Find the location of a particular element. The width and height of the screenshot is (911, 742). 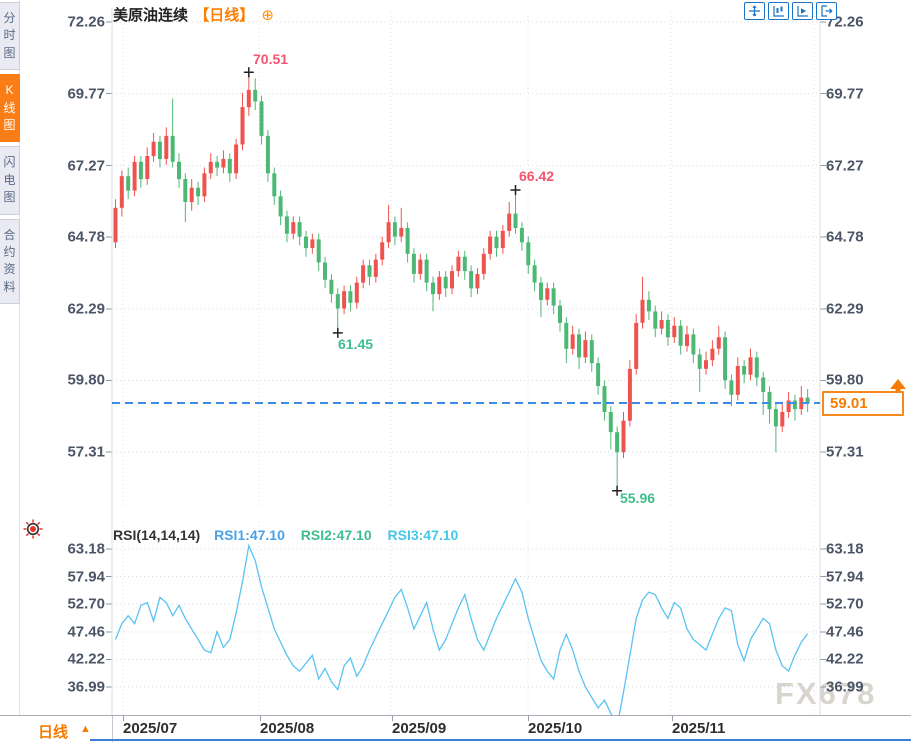

fit-chart-button is located at coordinates (778, 11).